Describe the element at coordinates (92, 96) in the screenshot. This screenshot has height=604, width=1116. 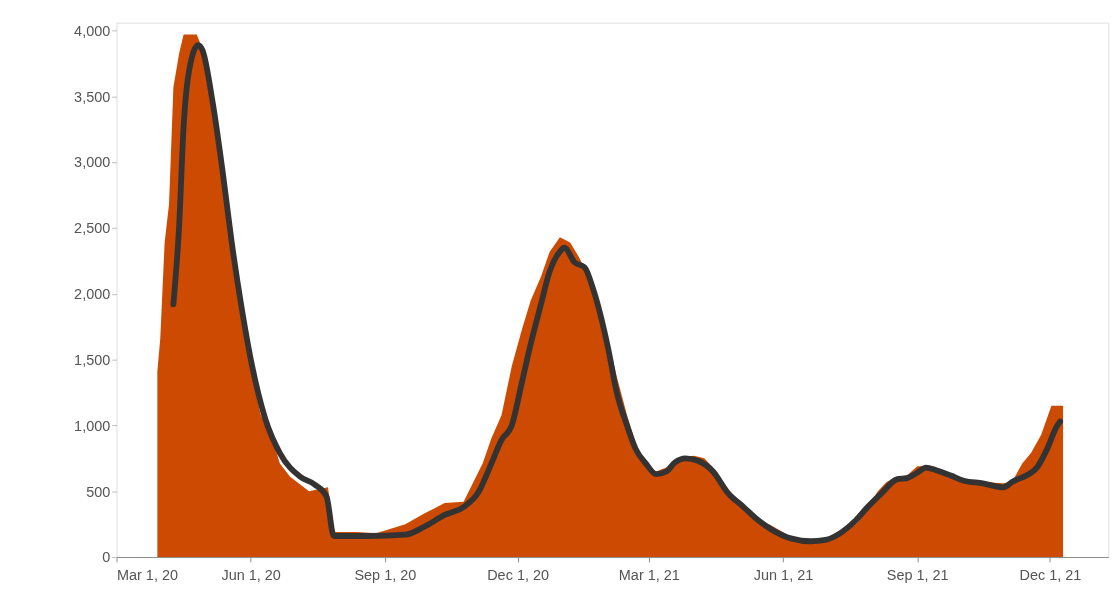
I see `y-tick-label: 3,500` at that location.